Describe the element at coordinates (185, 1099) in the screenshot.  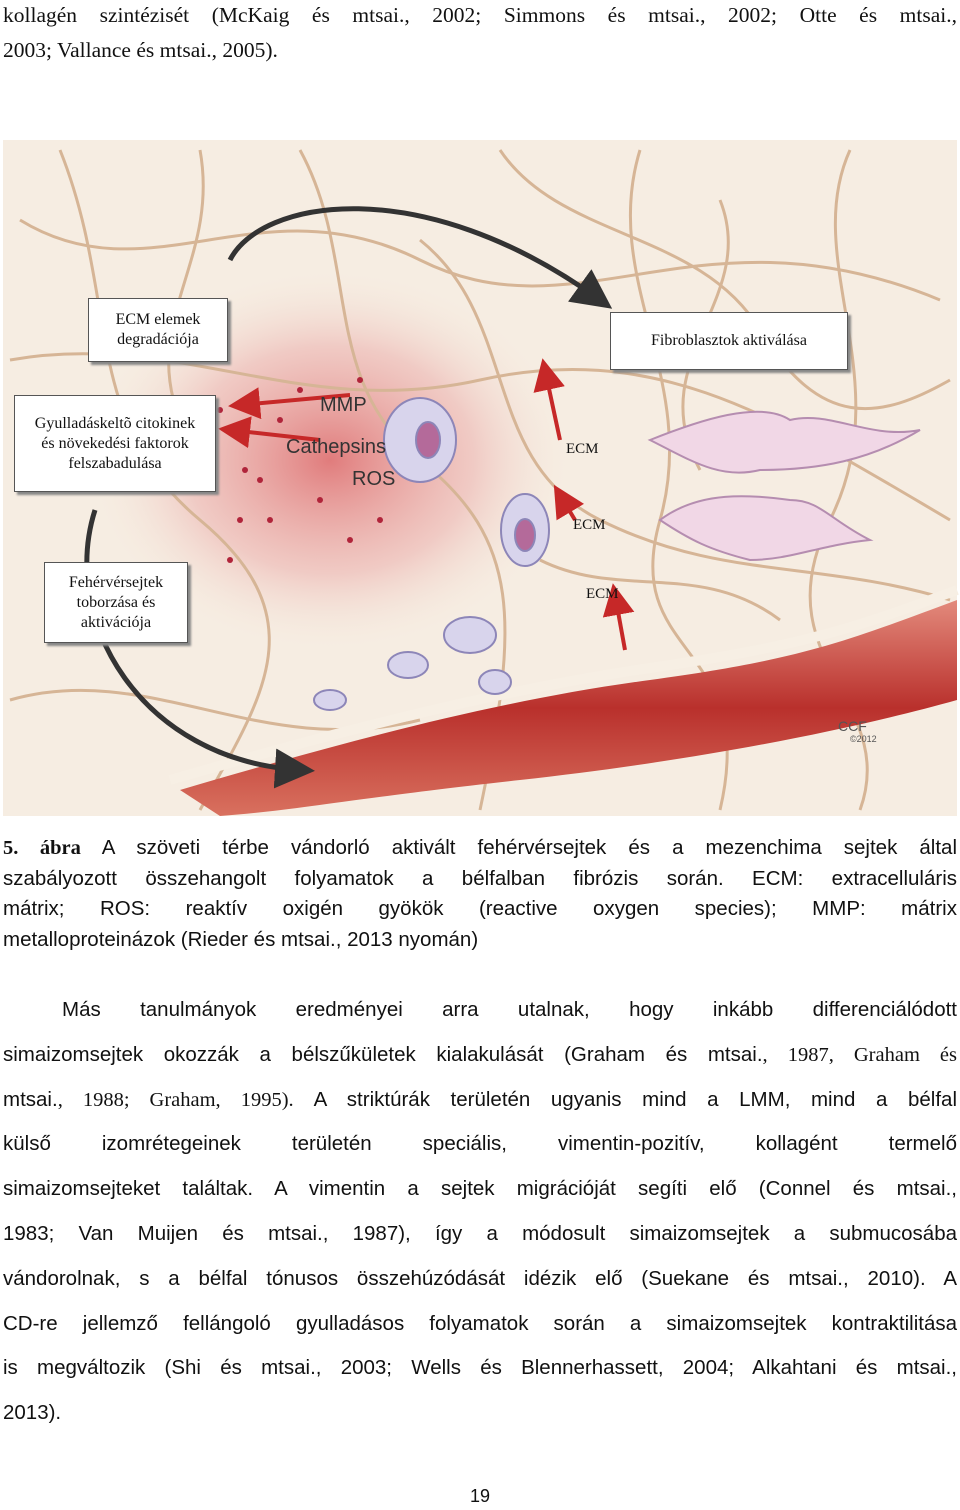
I see `text-run: , 1988; Graham, 1995).` at that location.